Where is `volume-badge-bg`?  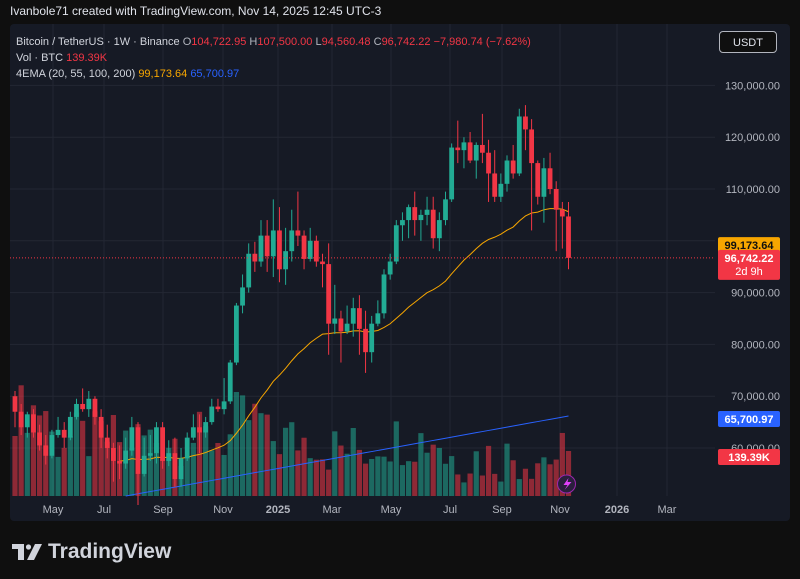 volume-badge-bg is located at coordinates (749, 457).